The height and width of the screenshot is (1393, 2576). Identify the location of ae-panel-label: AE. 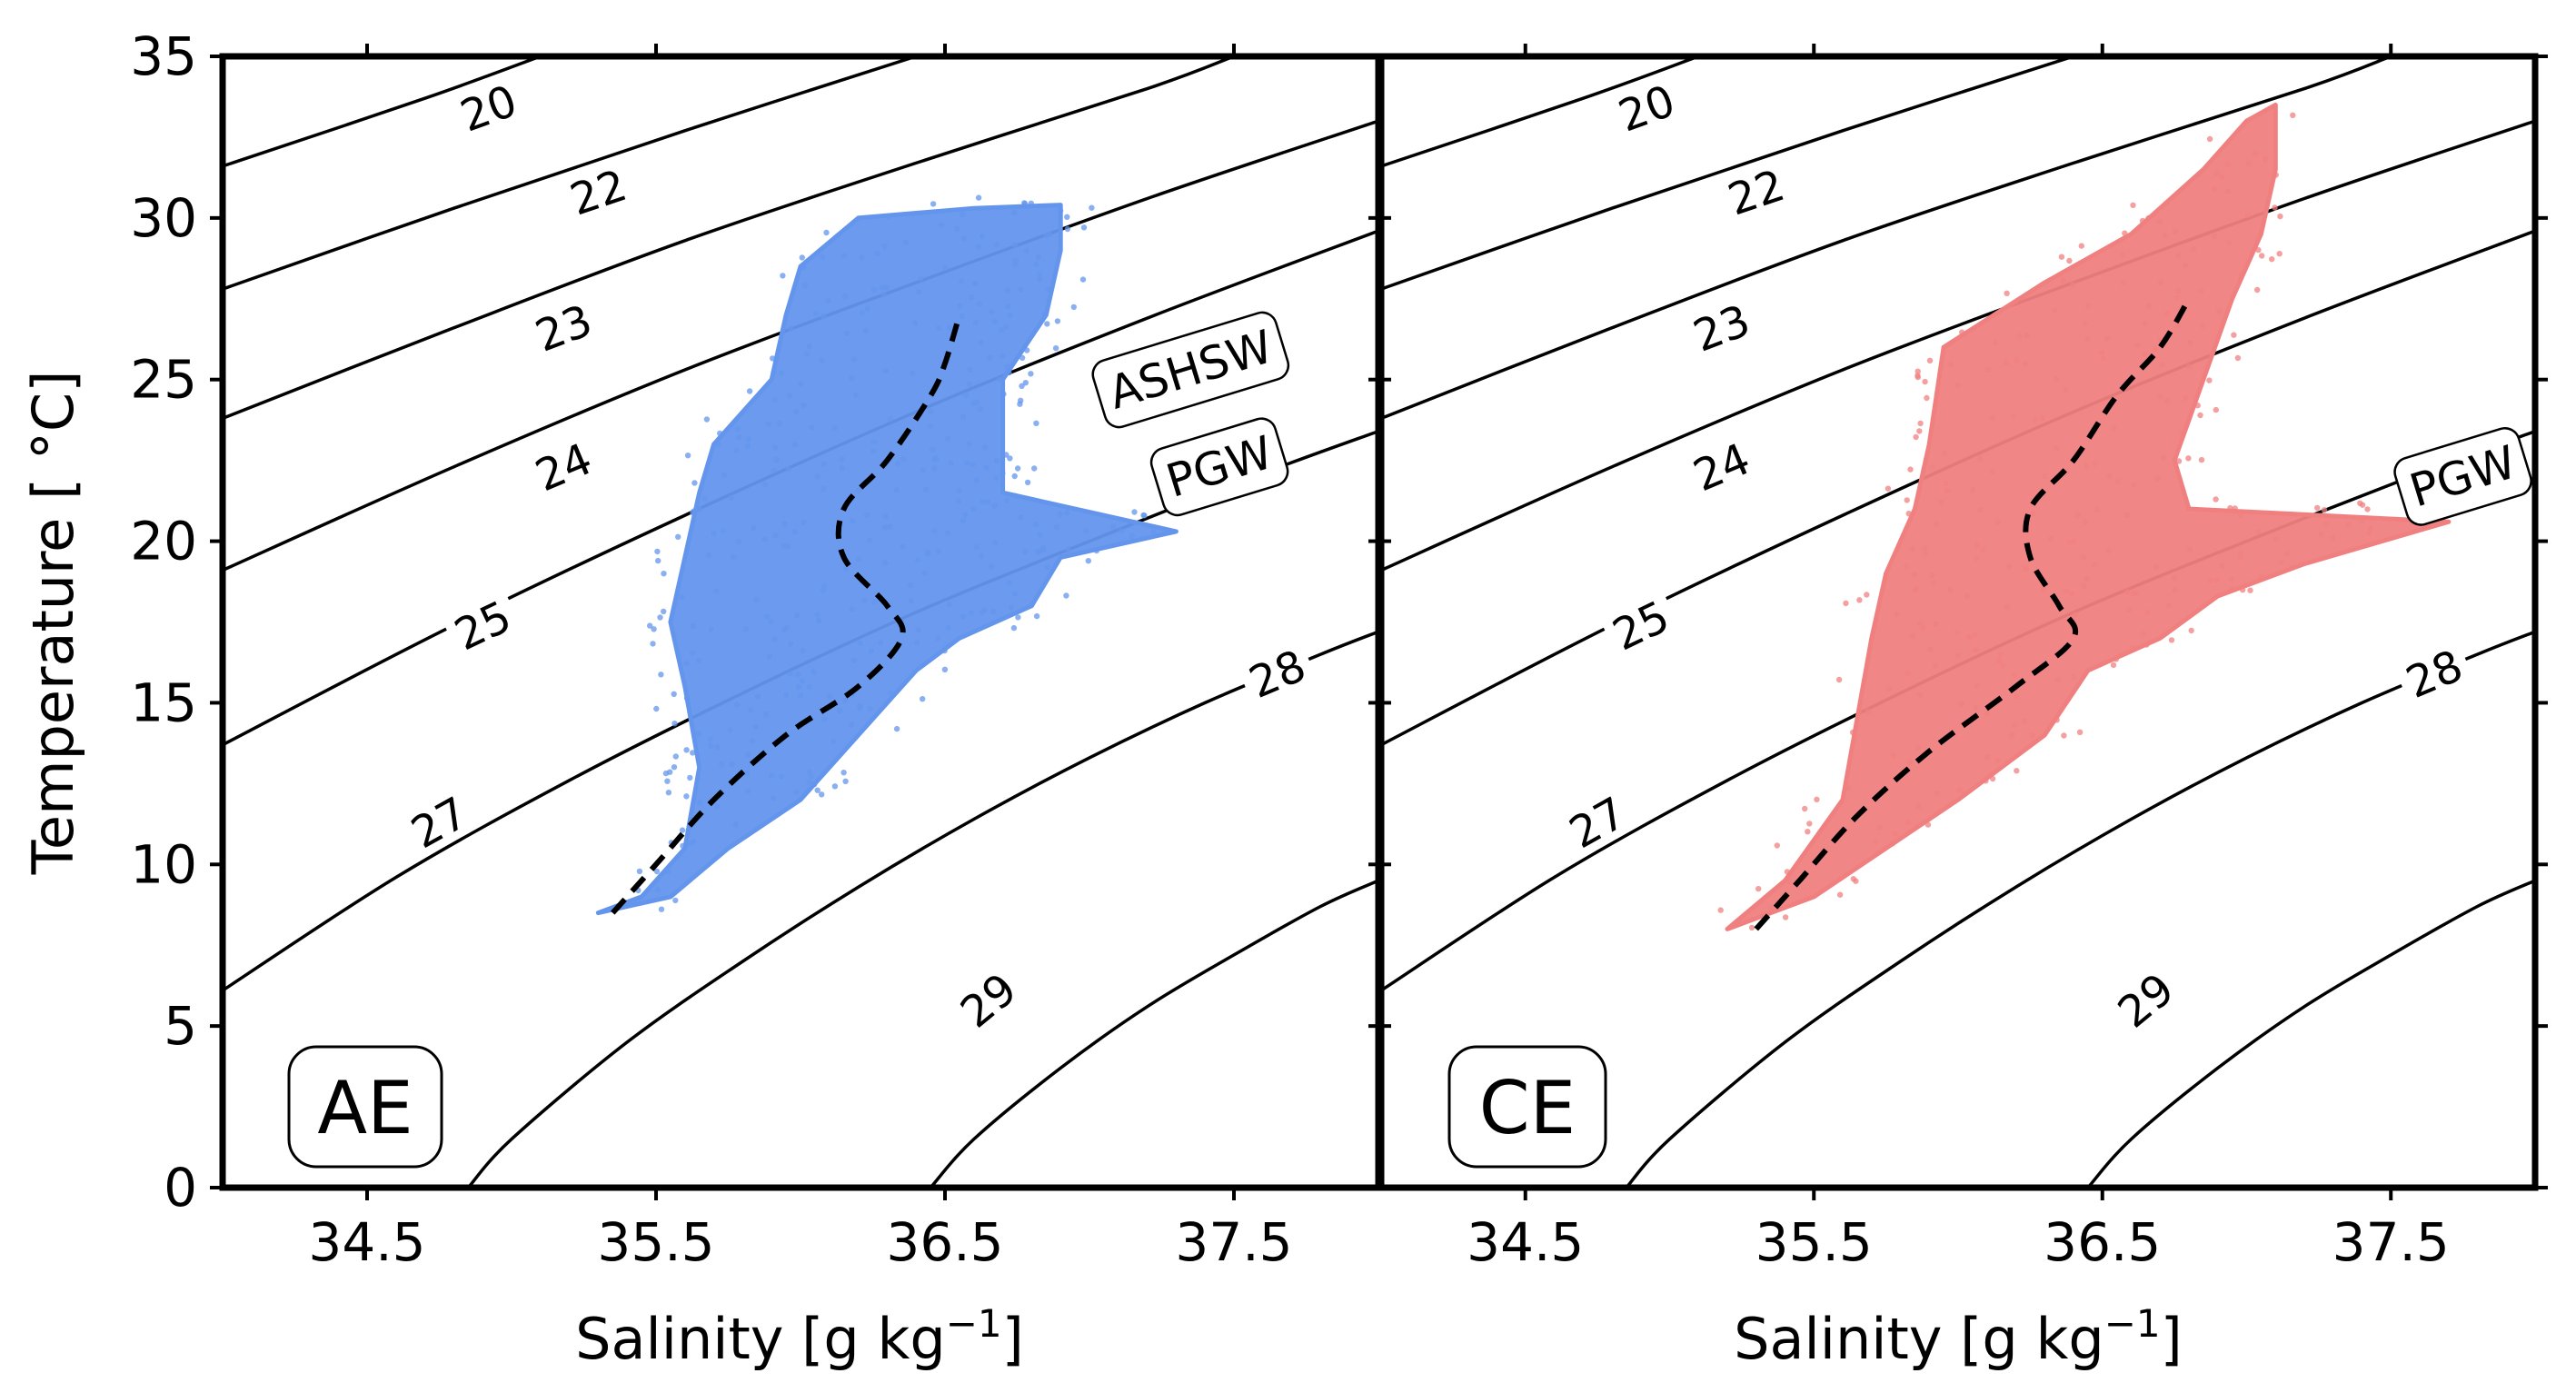
(365, 1108).